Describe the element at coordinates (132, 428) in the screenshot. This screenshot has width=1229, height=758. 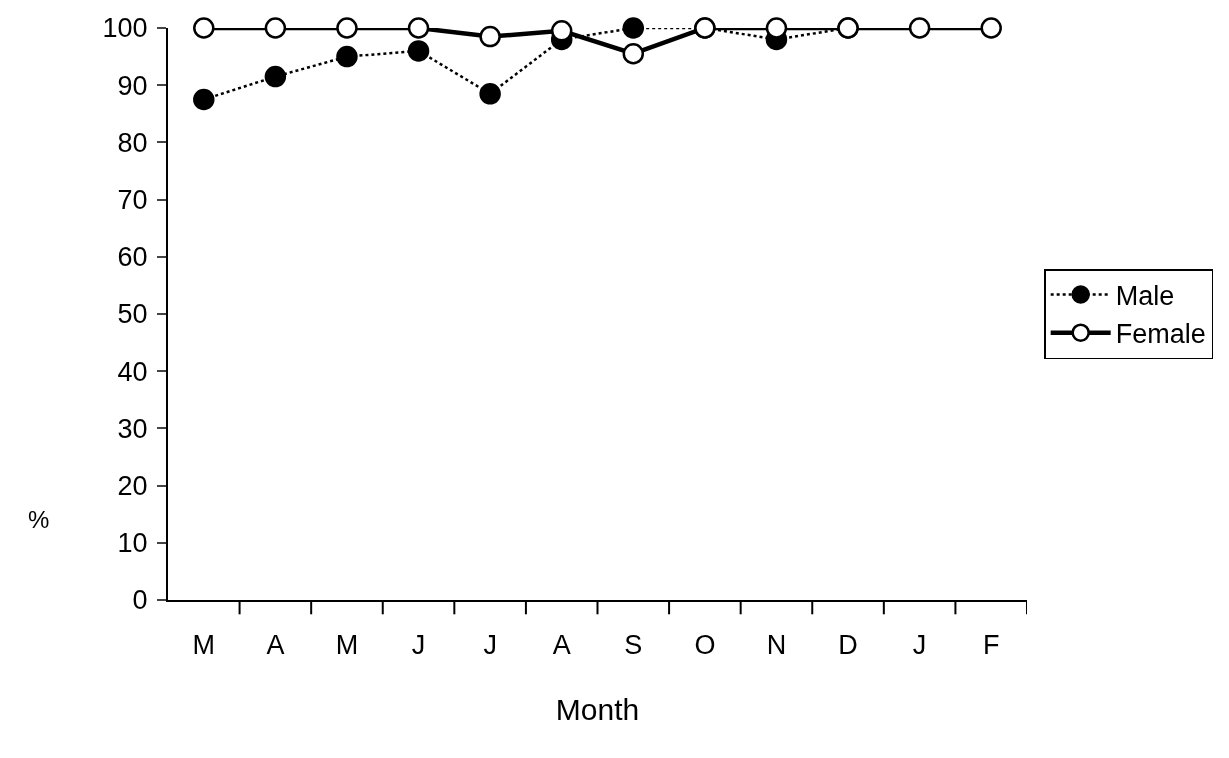
I see `y-tick-label: 30` at that location.